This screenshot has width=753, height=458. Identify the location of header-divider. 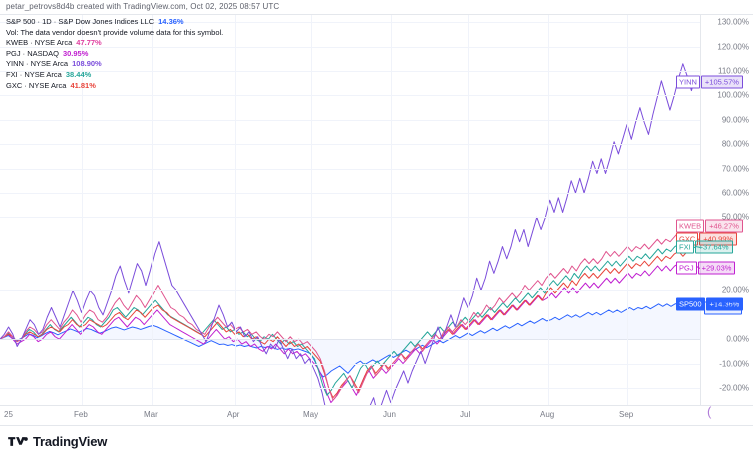
(376, 14).